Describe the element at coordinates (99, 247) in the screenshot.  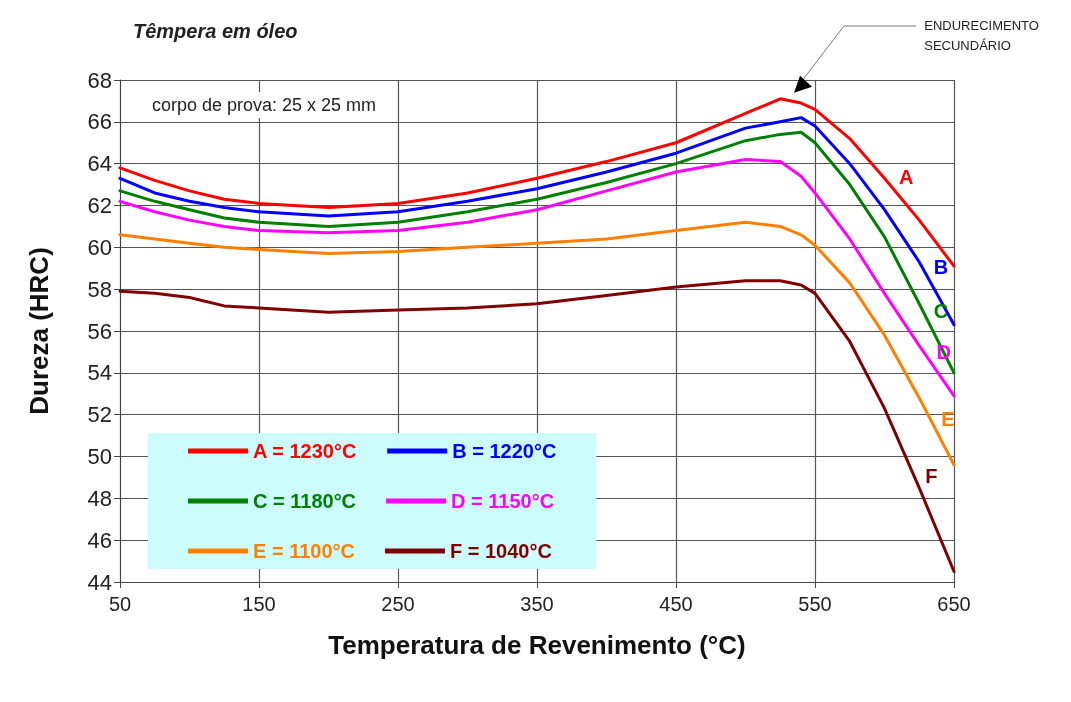
I see `y-tick-label: 60` at that location.